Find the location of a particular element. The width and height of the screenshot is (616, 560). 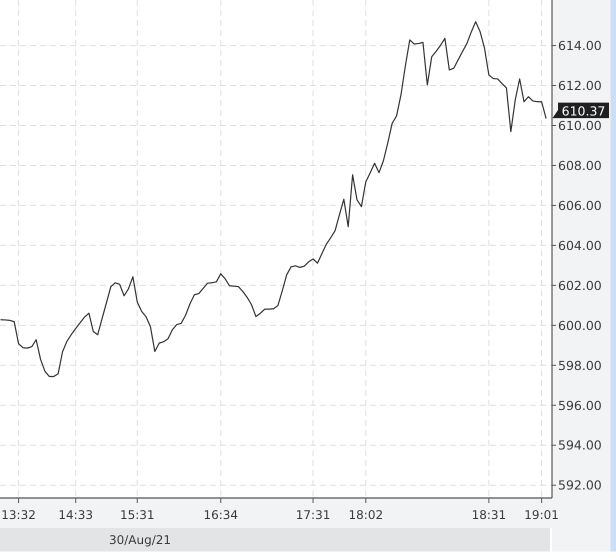

data-label: 610.37 is located at coordinates (584, 110).